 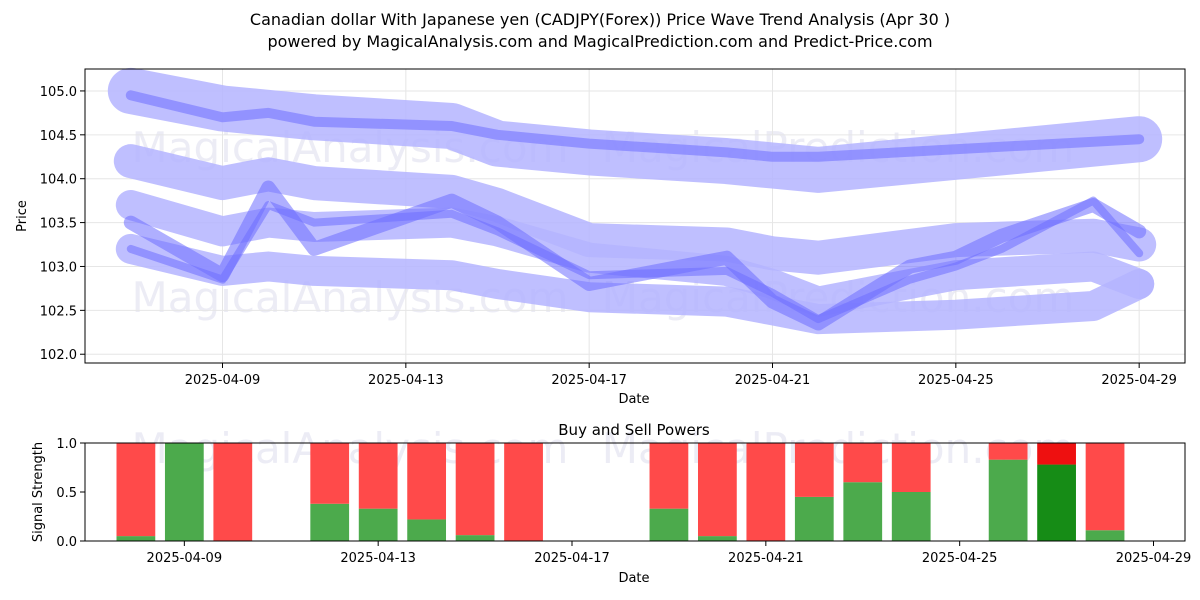 What do you see at coordinates (634, 430) in the screenshot?
I see `signal-chart-title: Buy and Sell Powers` at bounding box center [634, 430].